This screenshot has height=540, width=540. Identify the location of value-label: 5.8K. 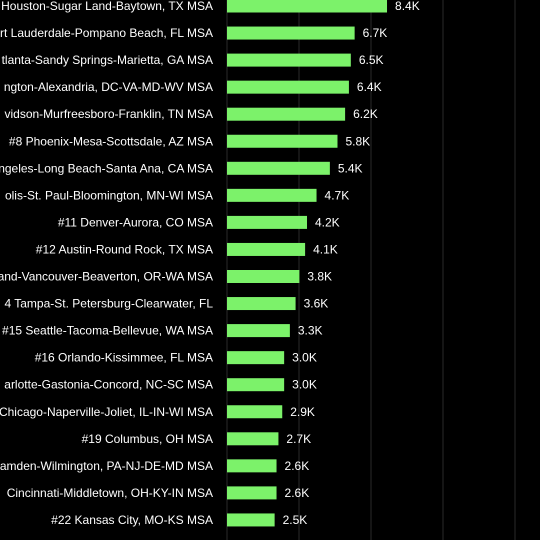
(357, 141).